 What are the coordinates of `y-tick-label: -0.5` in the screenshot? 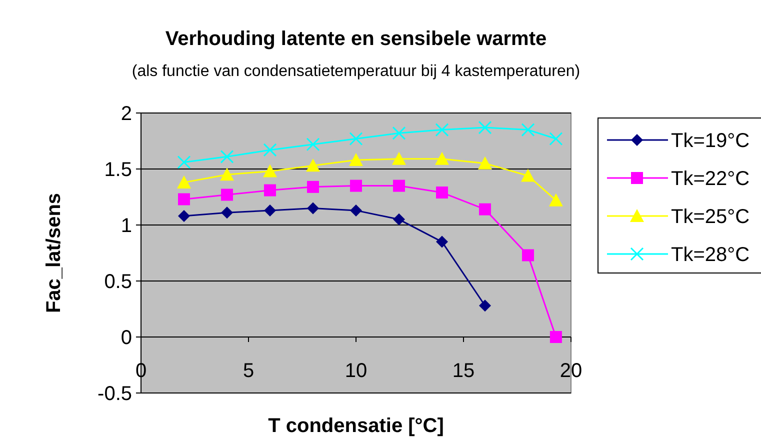 It's located at (115, 394).